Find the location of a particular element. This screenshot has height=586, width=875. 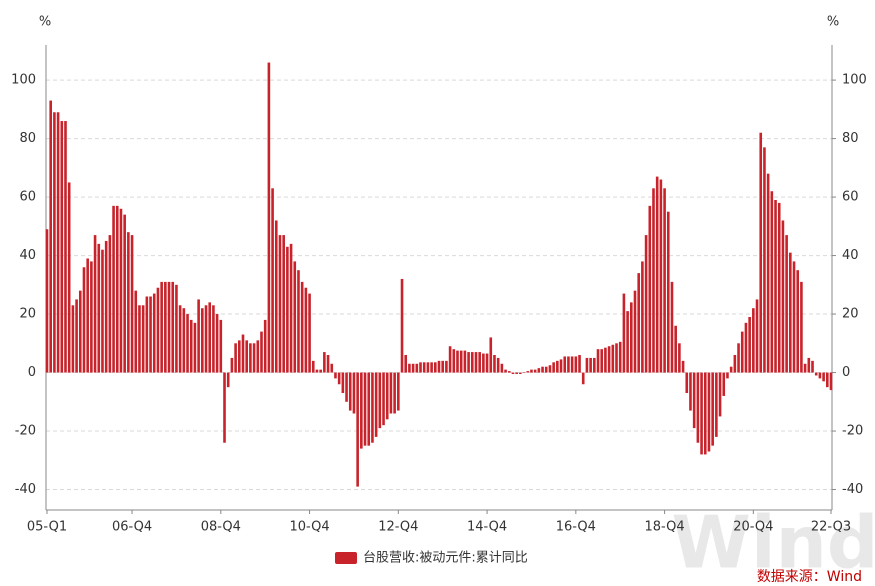

x-tick-label: 08-Q4 is located at coordinates (221, 527).